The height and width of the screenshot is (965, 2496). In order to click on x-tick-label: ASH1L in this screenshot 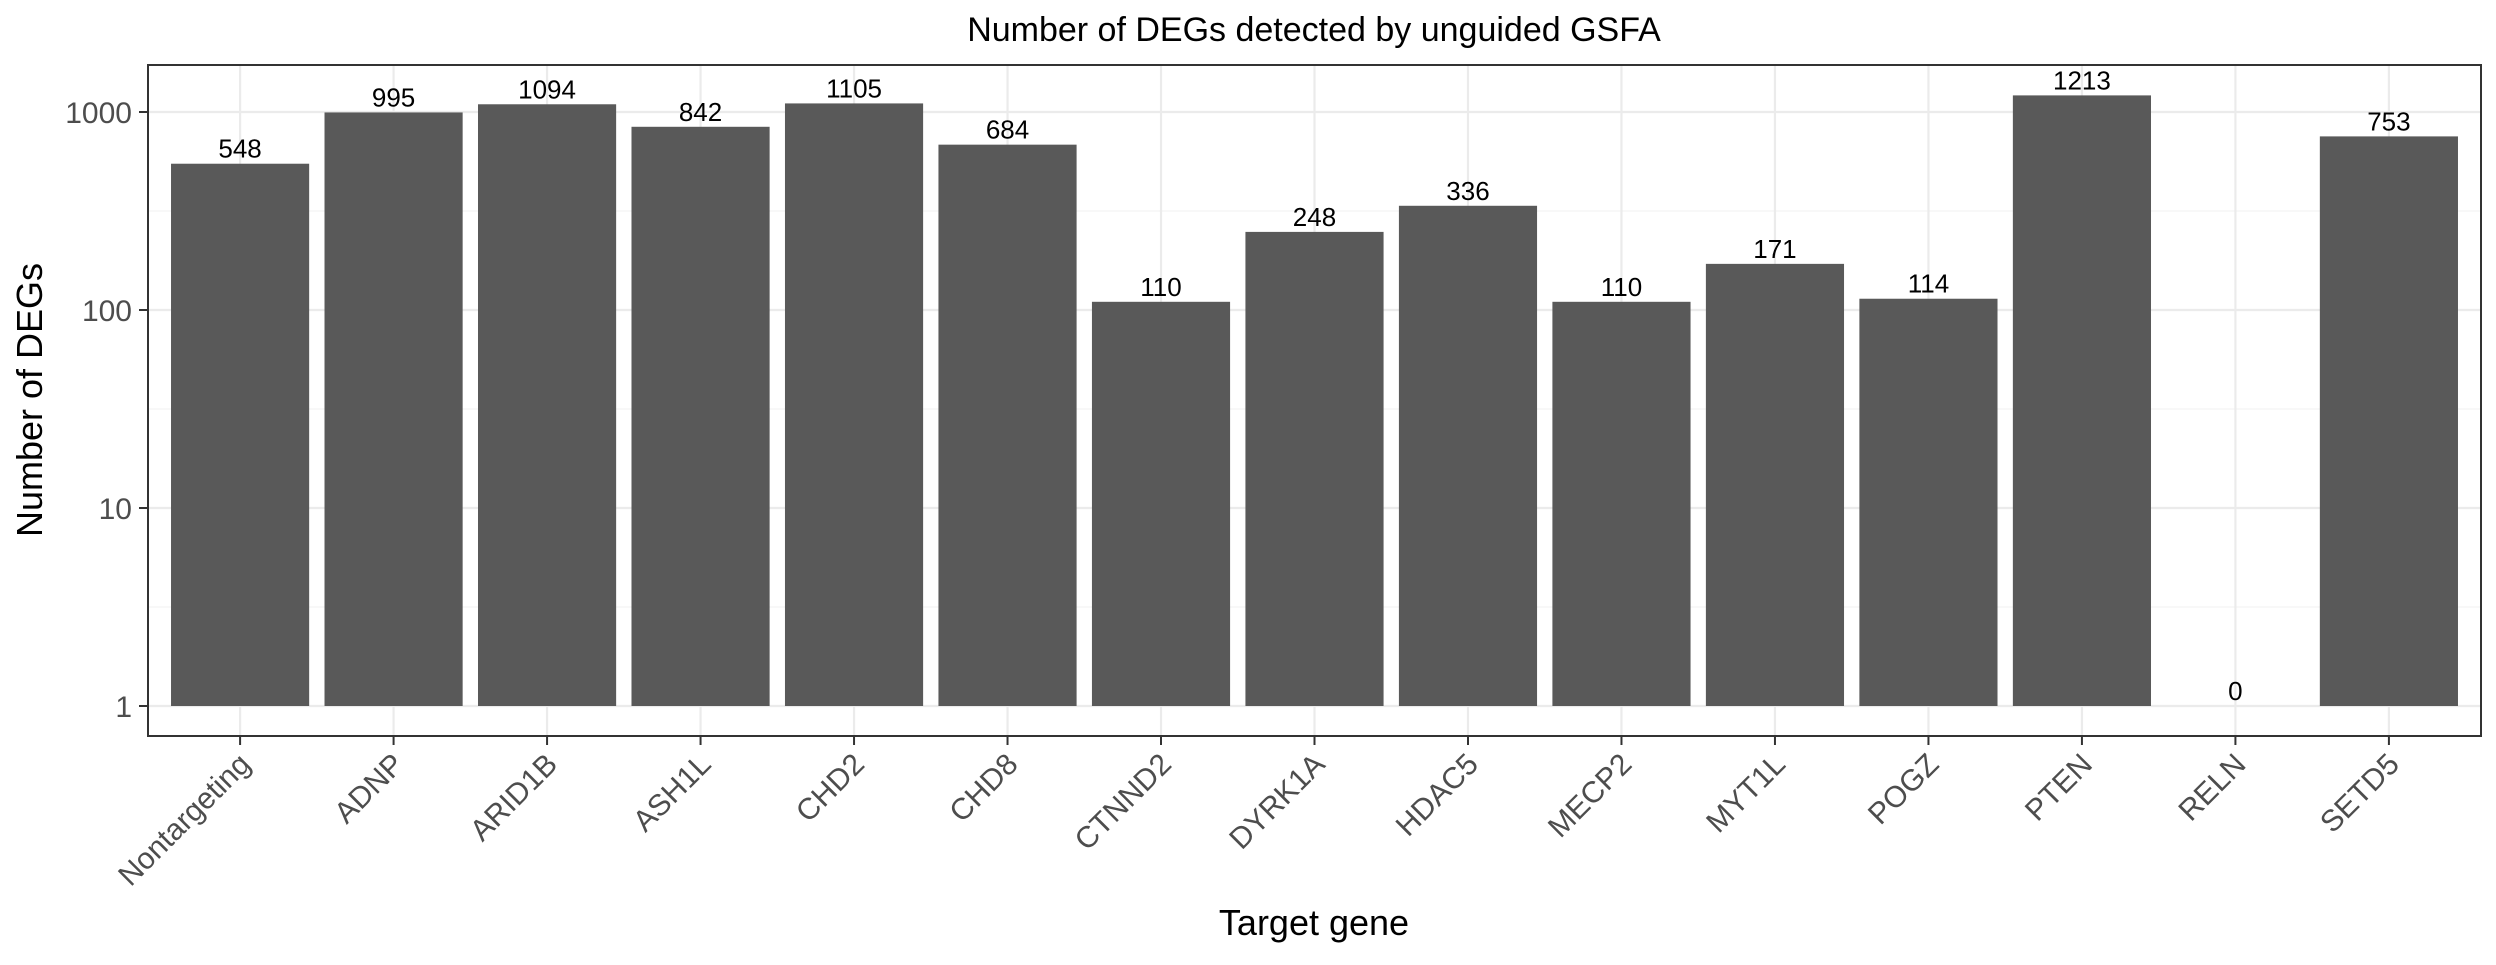, I will do `click(672, 793)`.